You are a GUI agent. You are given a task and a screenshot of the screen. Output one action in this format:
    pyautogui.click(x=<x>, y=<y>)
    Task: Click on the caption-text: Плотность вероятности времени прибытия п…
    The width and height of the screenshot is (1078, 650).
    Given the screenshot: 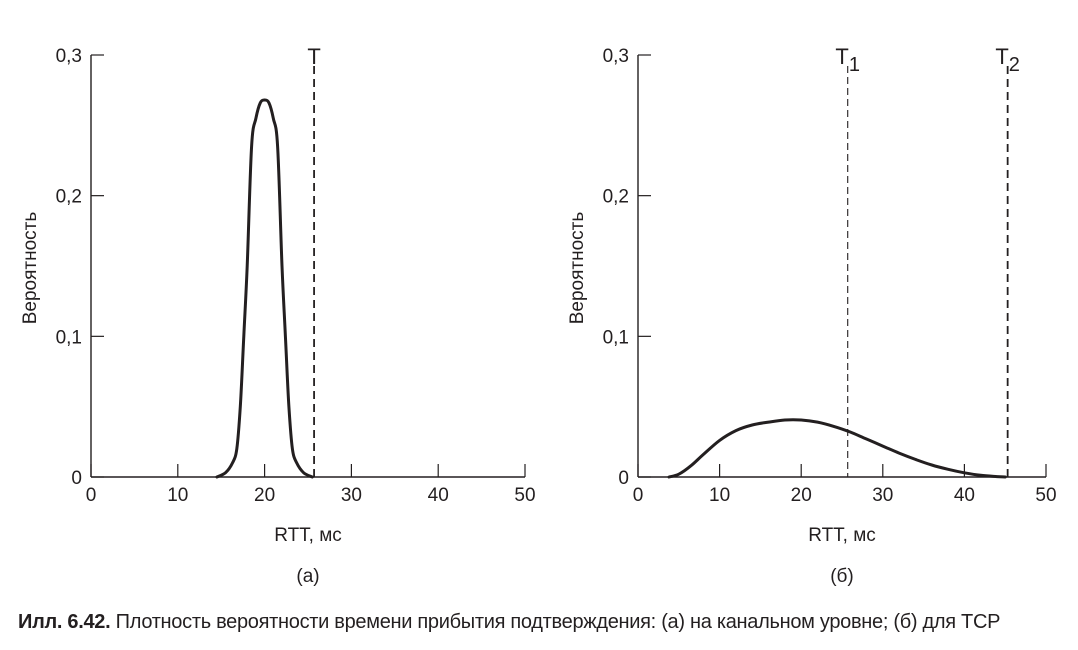 What is the action you would take?
    pyautogui.click(x=555, y=622)
    